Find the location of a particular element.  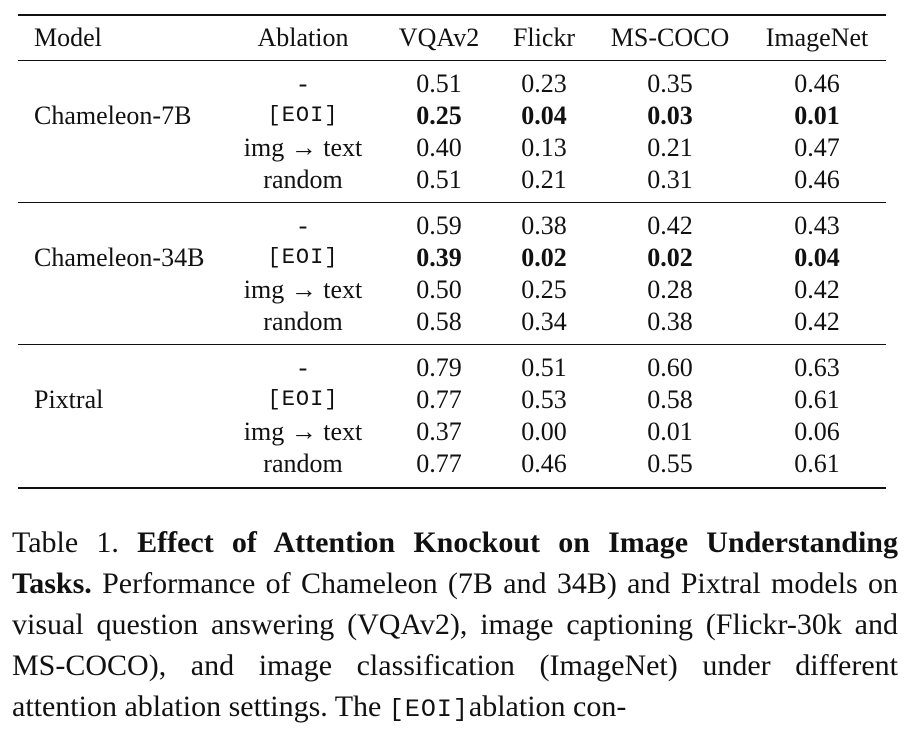

value-cell: 0.79 is located at coordinates (439, 367).